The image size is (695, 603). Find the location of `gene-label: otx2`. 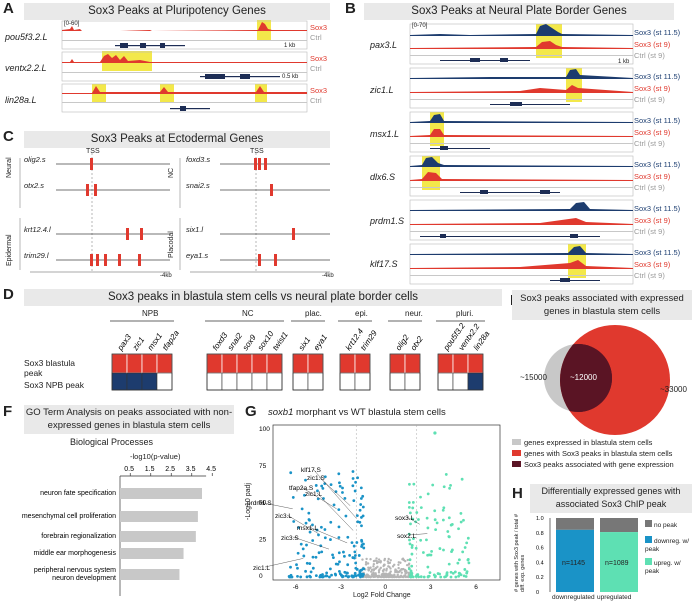

gene-label: otx2 is located at coordinates (417, 343).